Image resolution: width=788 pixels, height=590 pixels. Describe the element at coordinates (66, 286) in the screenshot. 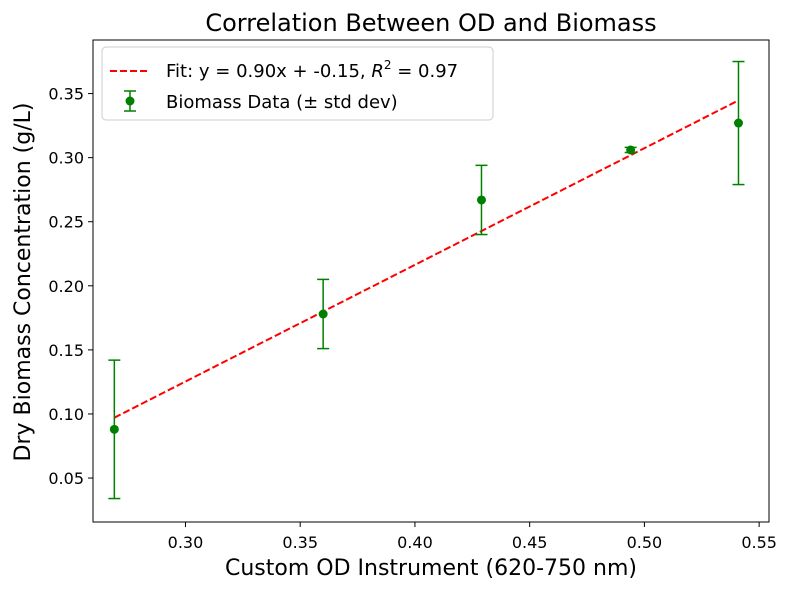

I see `y-tick-label: 0.20` at that location.